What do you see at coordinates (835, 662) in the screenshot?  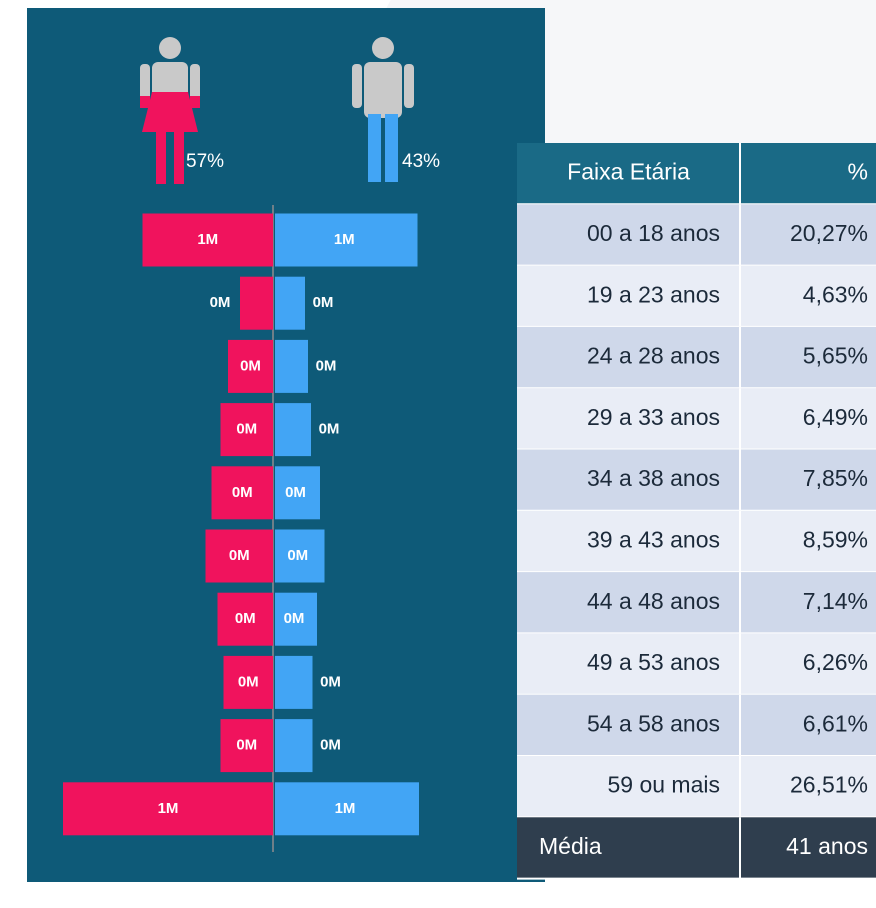 I see `table-row-value: 6,26%` at bounding box center [835, 662].